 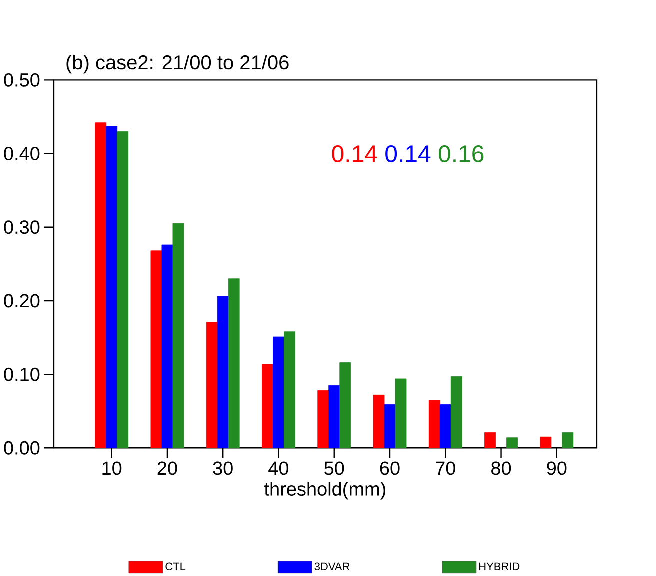 What do you see at coordinates (325, 491) in the screenshot?
I see `x-axis-title: threshold(mm)` at bounding box center [325, 491].